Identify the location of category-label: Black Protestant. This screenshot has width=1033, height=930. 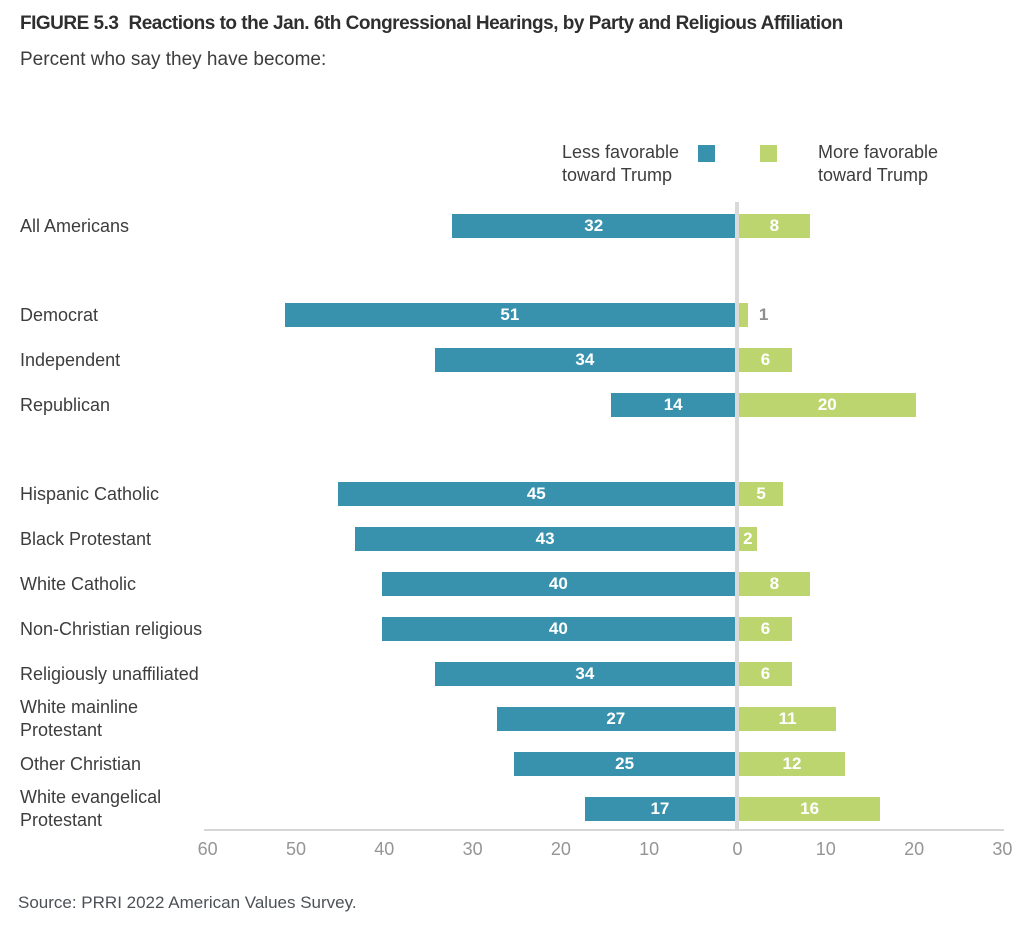
(86, 538).